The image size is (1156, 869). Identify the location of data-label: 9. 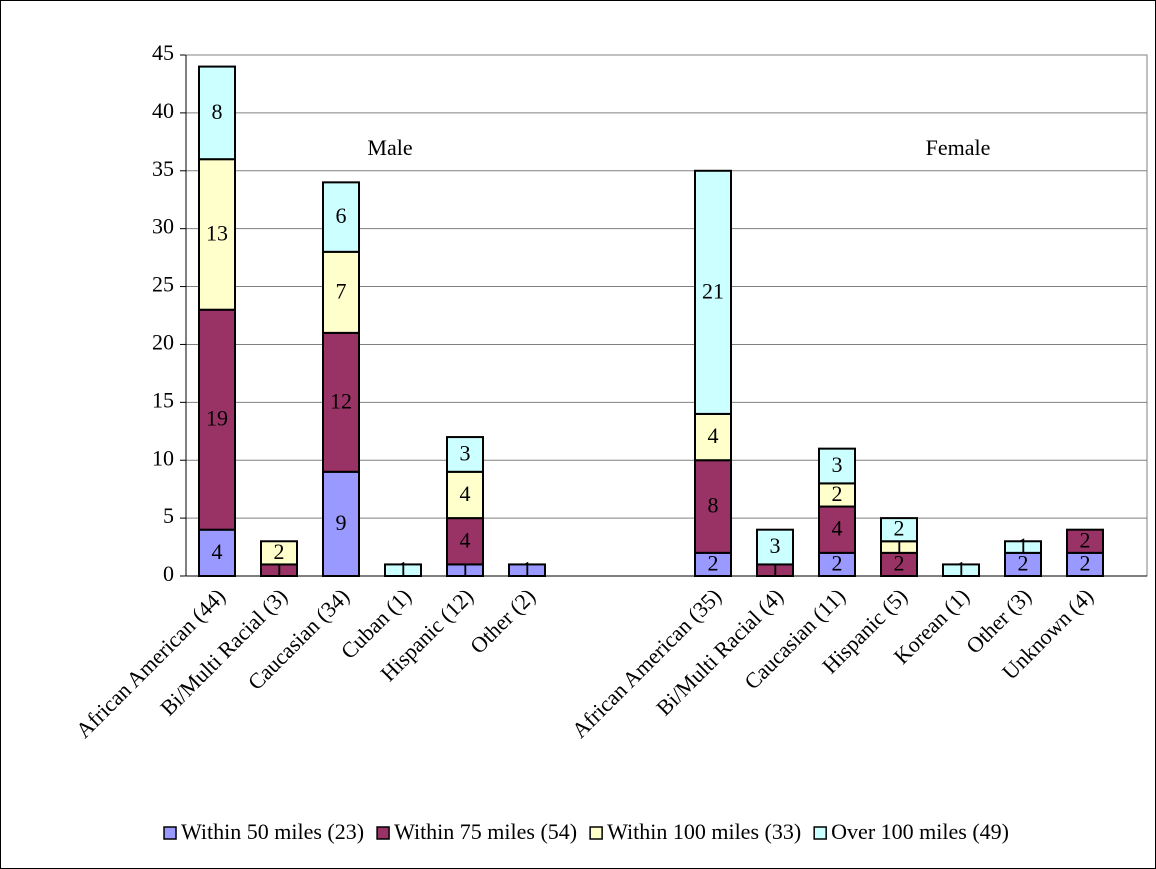
(341, 522).